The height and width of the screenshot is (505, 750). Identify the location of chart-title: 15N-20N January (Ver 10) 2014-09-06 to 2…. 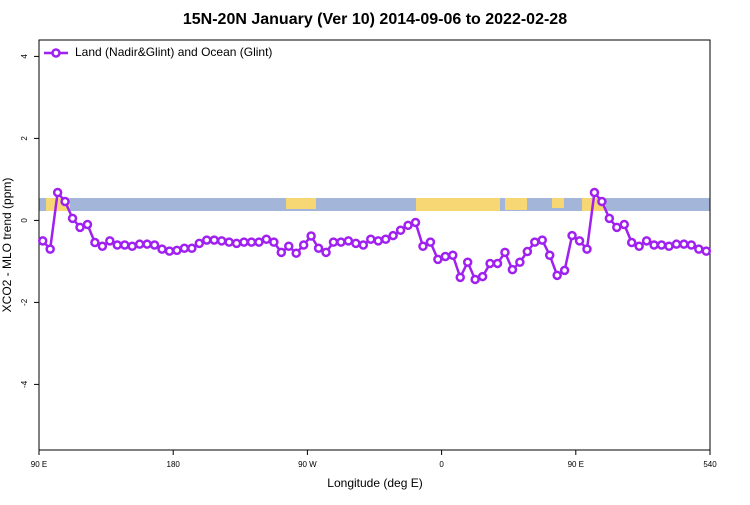
(375, 19).